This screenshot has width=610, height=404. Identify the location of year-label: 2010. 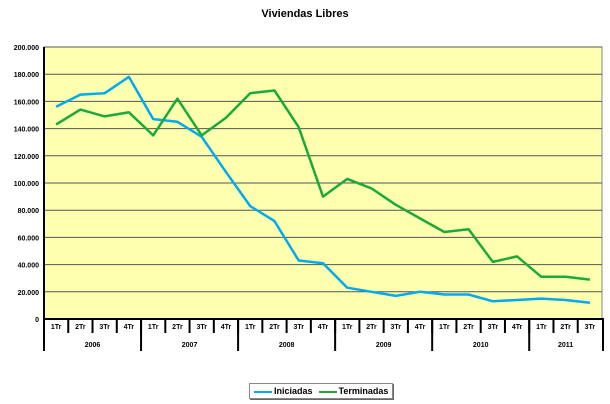
(481, 345).